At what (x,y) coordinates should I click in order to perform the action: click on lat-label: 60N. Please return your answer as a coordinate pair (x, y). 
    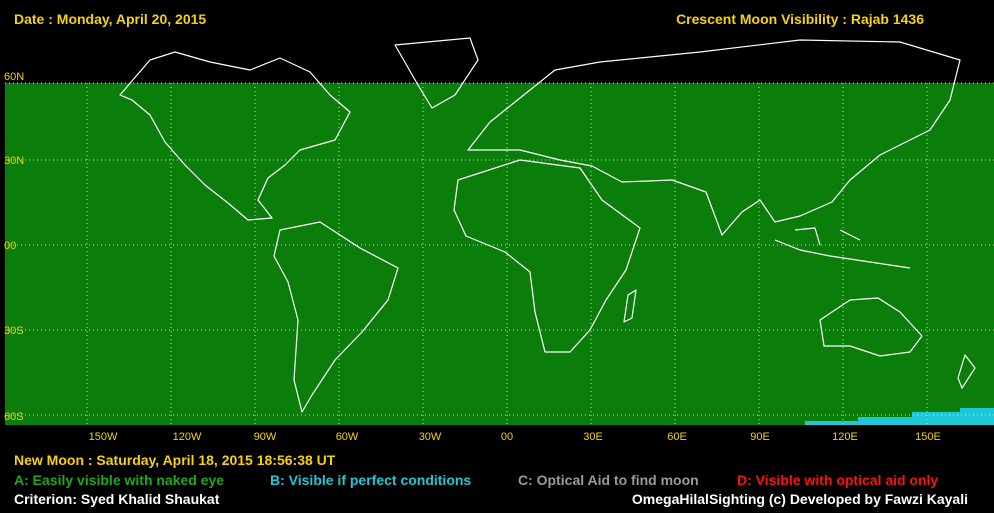
    Looking at the image, I should click on (14, 77).